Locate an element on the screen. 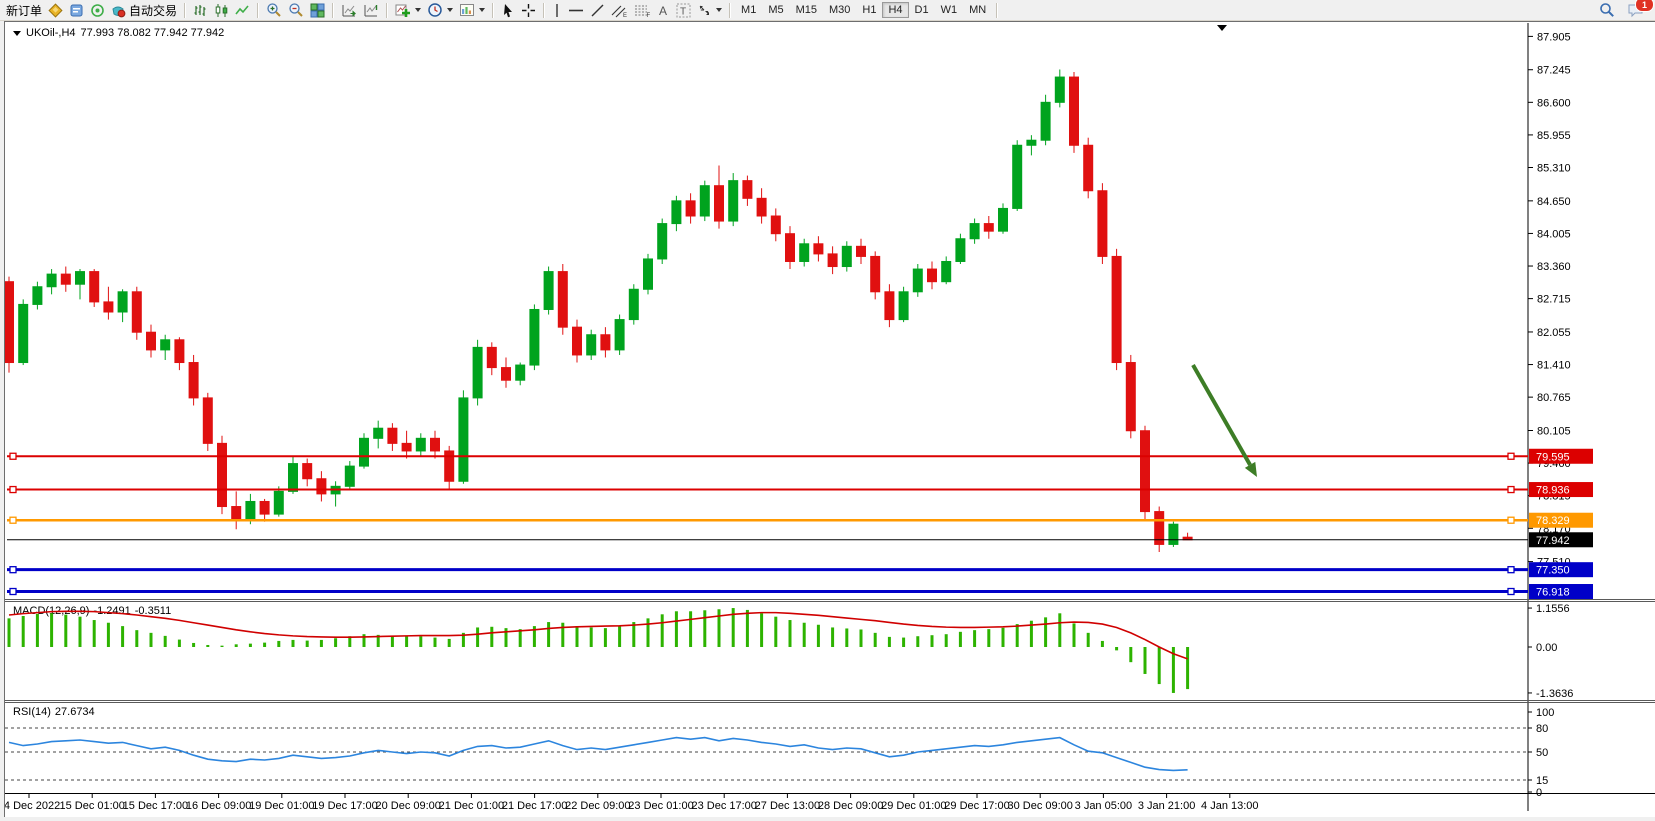 Image resolution: width=1655 pixels, height=821 pixels. indicators-button is located at coordinates (408, 10).